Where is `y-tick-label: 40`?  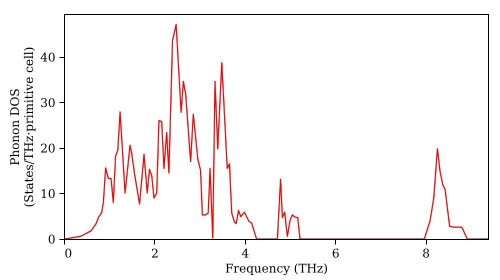 y-tick-label: 40 is located at coordinates (48, 57).